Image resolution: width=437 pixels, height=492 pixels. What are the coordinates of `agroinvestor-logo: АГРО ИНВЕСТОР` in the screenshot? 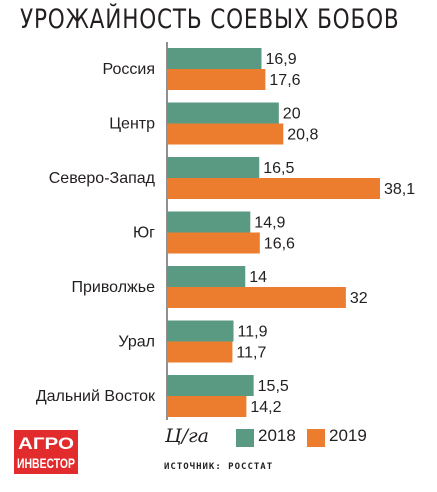 It's located at (46, 452).